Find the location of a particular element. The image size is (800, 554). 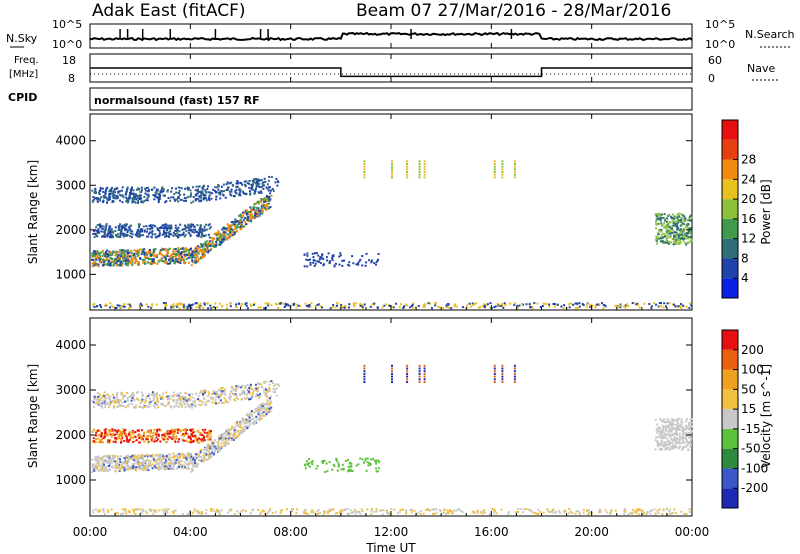

colorbar-tick-label: 15 is located at coordinates (748, 409).